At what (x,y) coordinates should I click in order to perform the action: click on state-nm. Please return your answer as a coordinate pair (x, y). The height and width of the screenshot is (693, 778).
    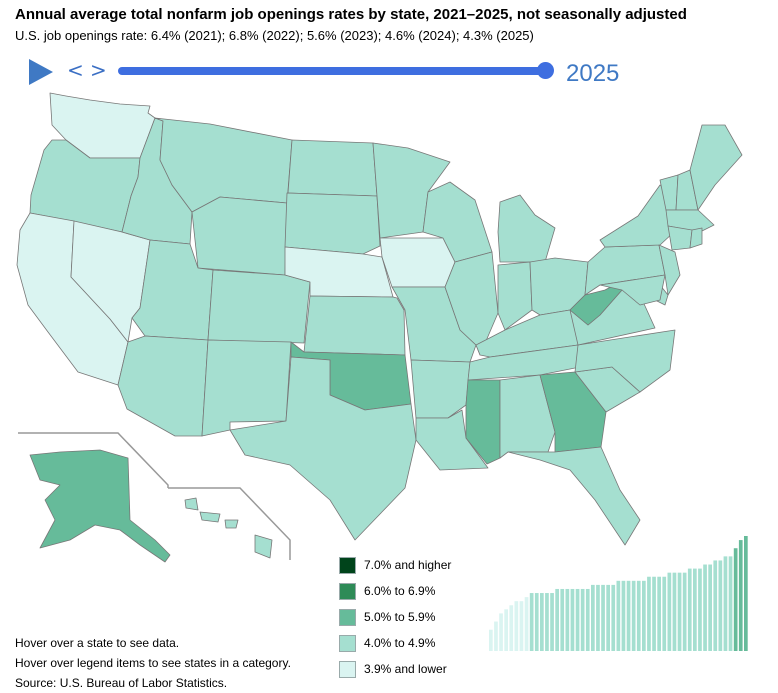
    Looking at the image, I should click on (246, 388).